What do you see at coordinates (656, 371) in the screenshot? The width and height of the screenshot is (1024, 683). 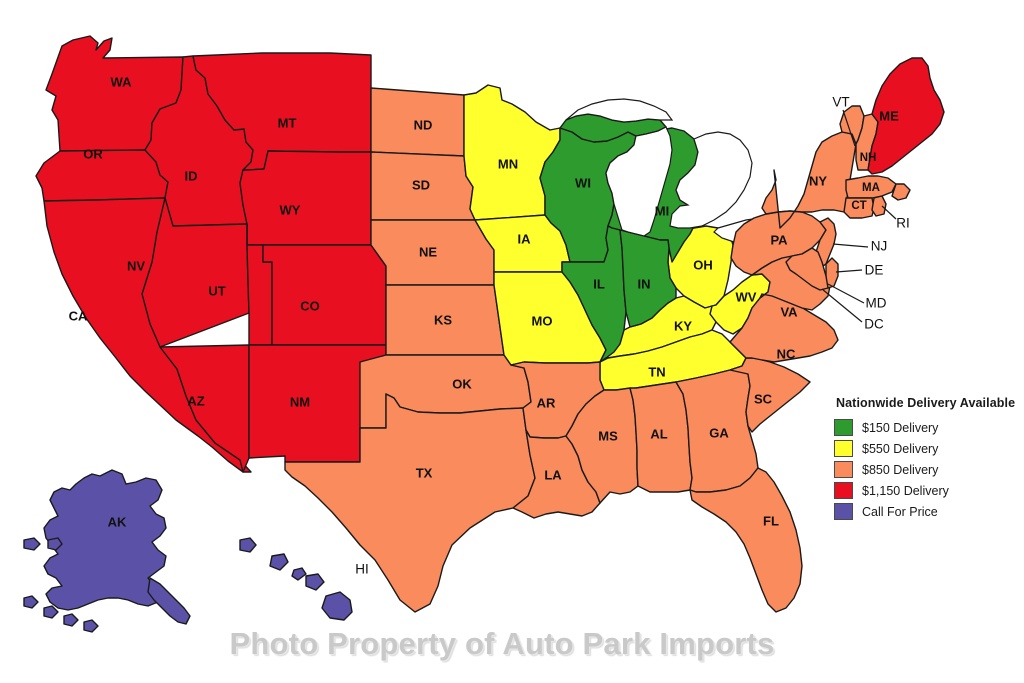 I see `state-label-TN: TN` at bounding box center [656, 371].